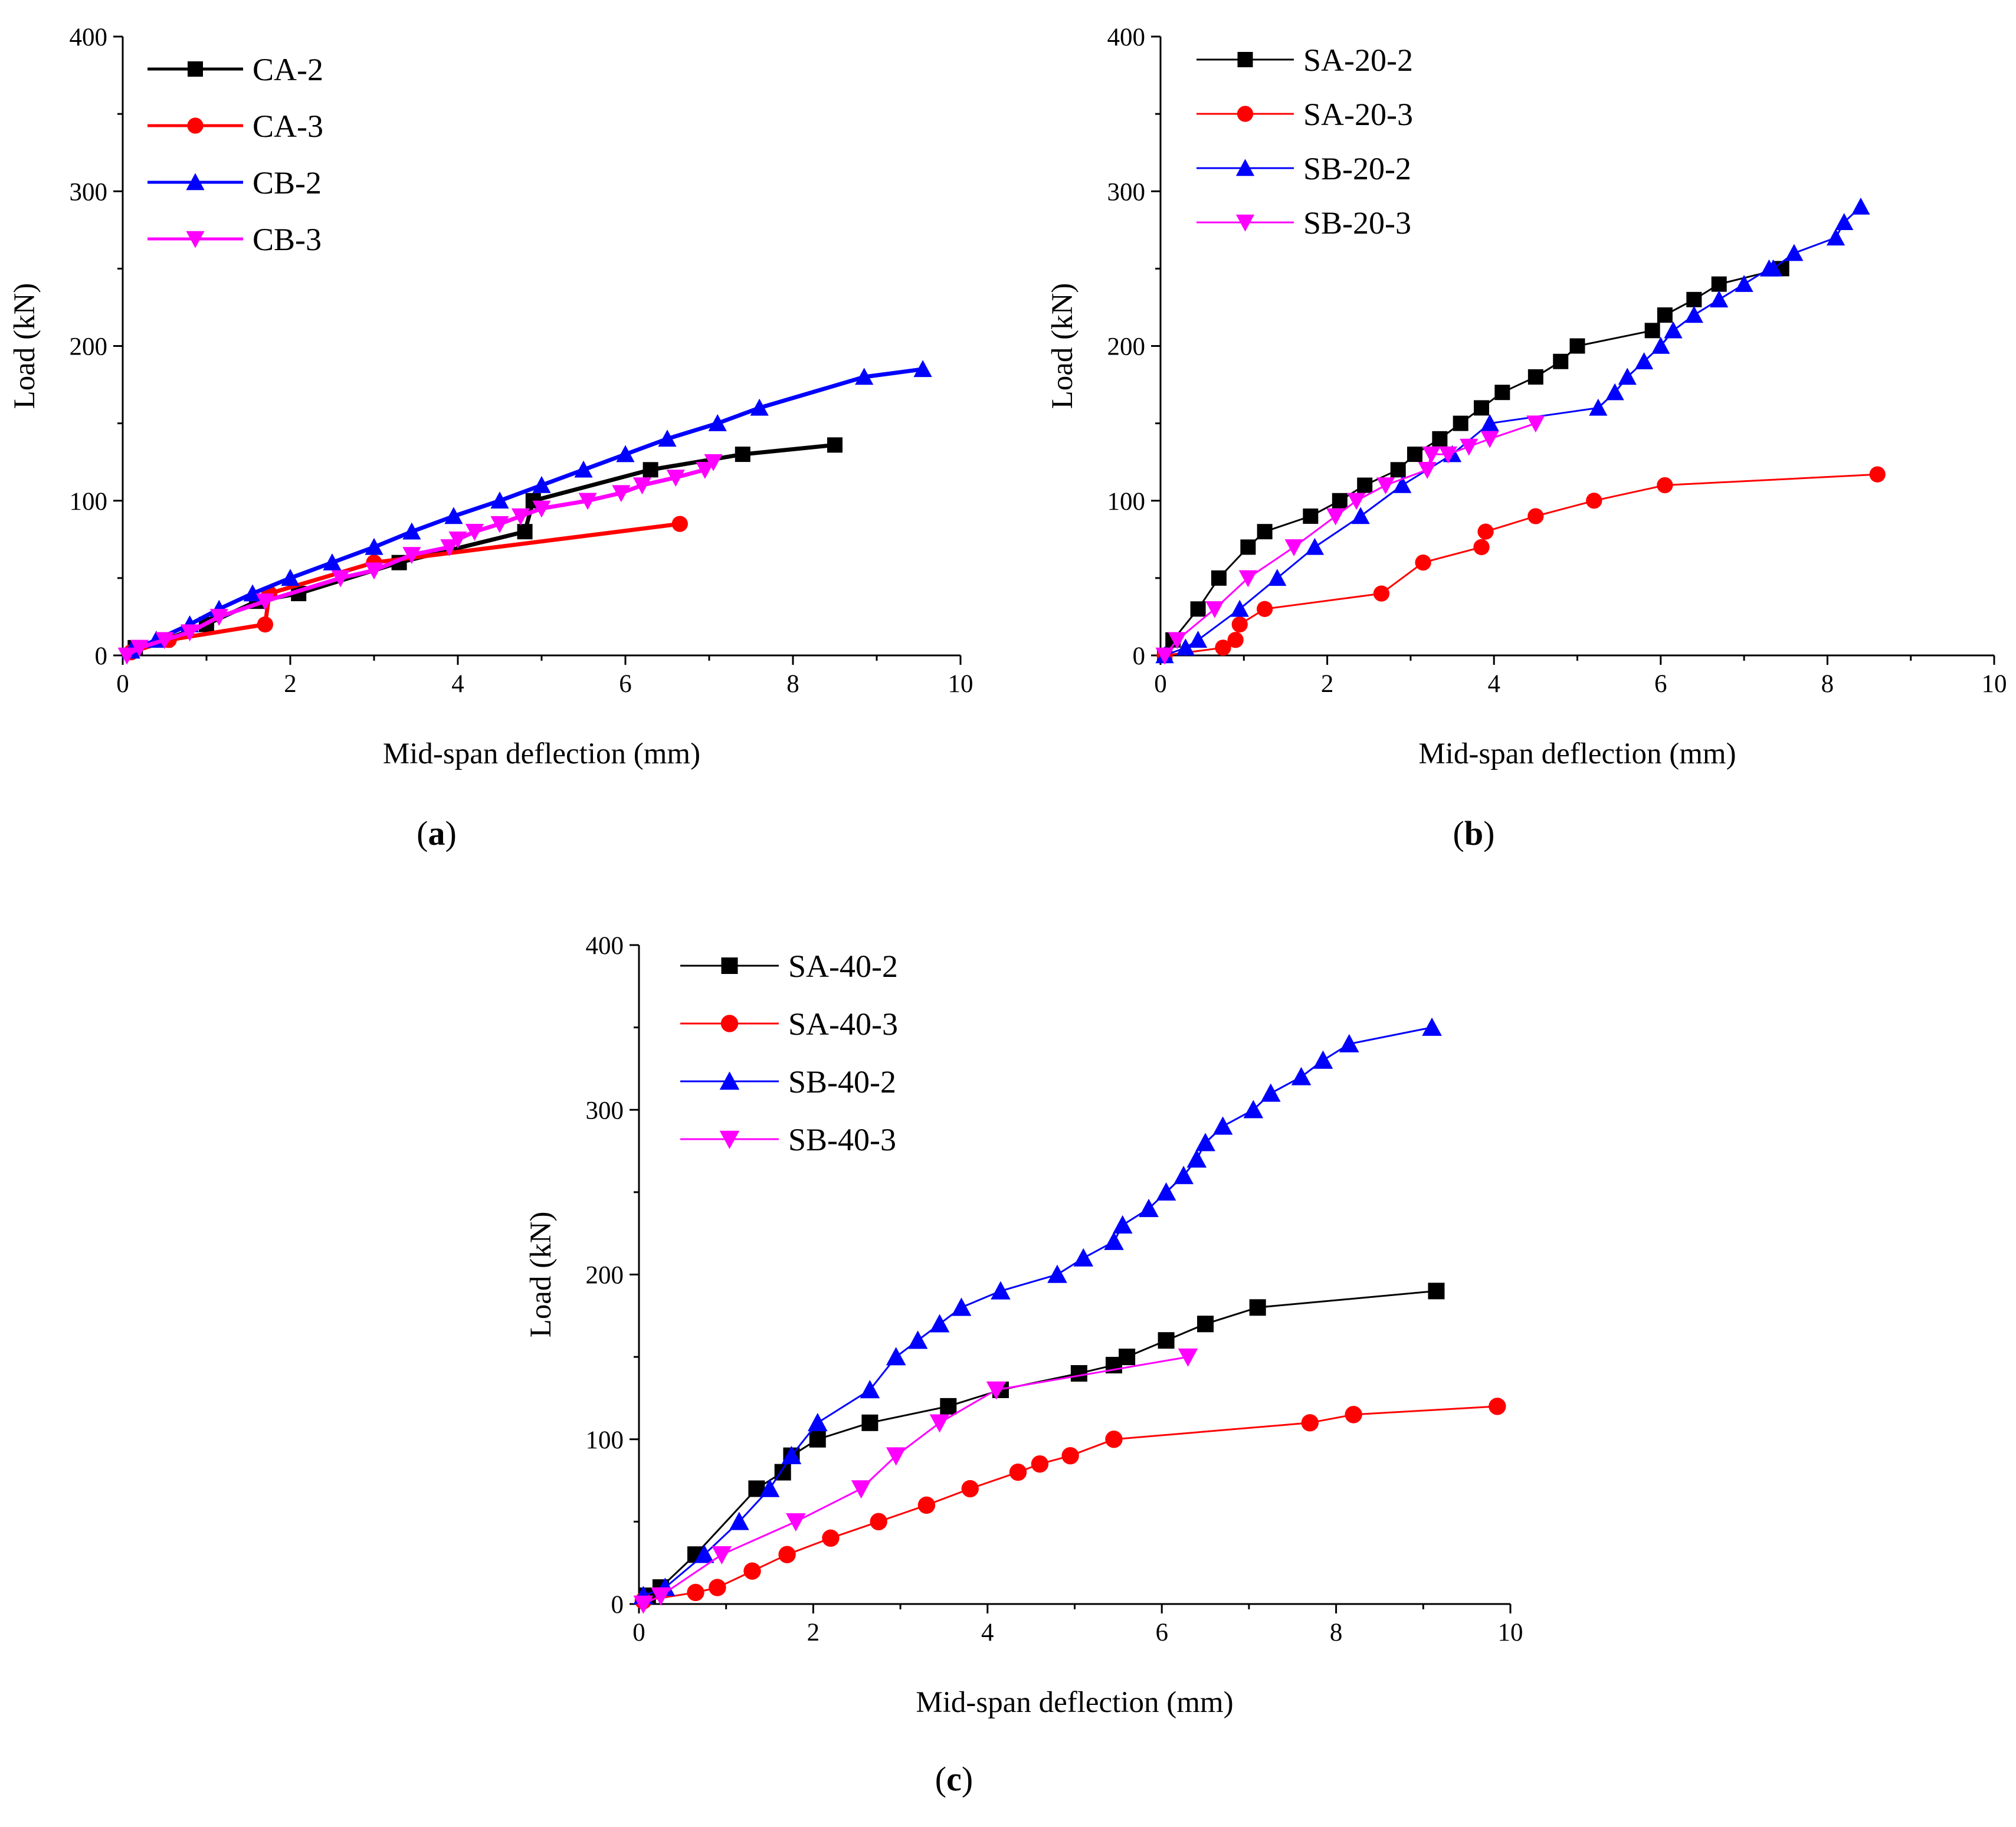 The width and height of the screenshot is (2016, 1827). I want to click on x-tick-label: 0, so click(1160, 684).